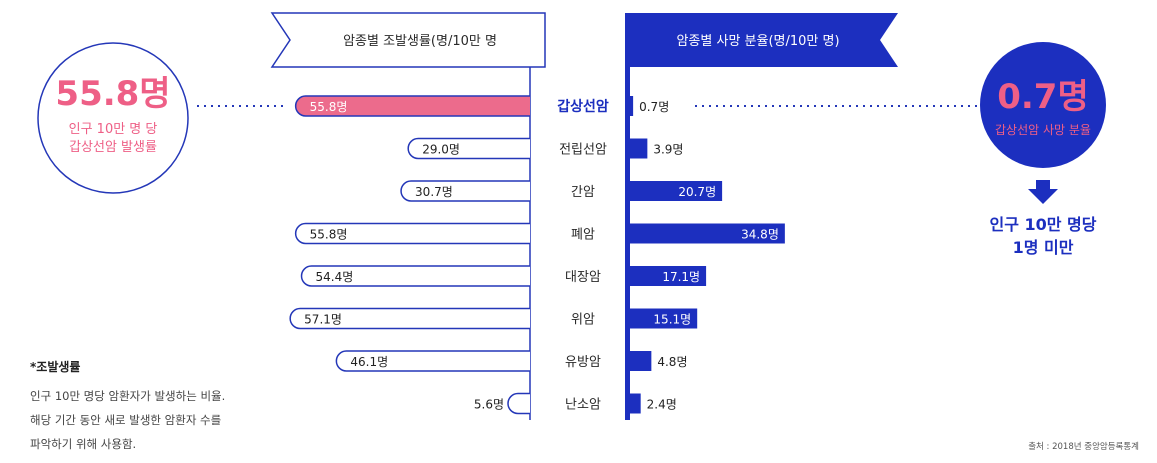  What do you see at coordinates (668, 150) in the screenshot?
I see `right-value-label: 3.9명` at bounding box center [668, 150].